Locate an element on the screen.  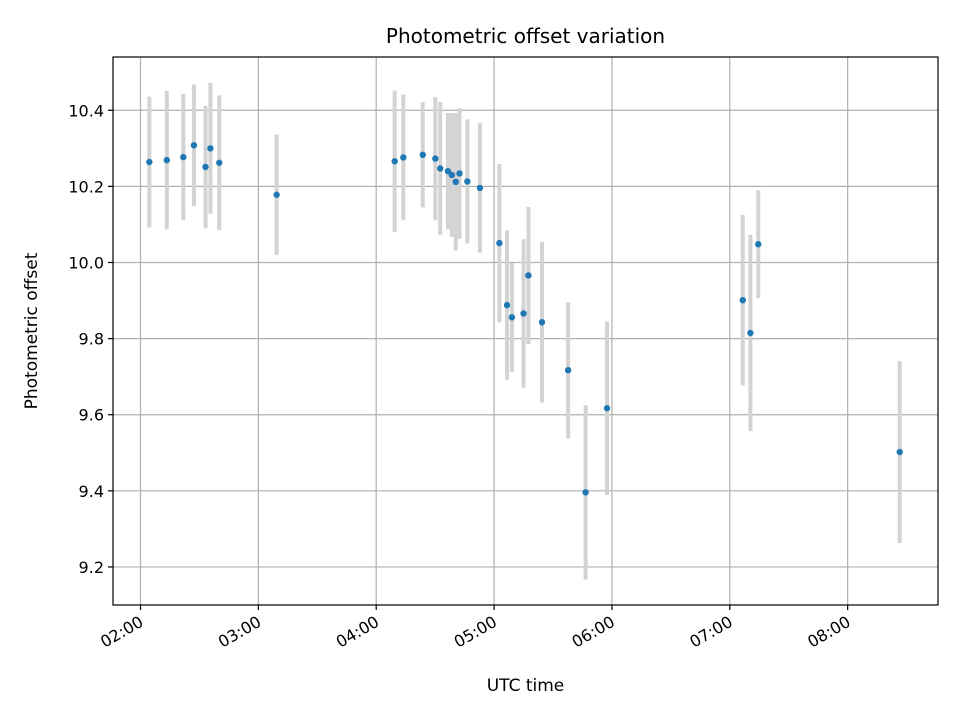
y-tick-label: 9.6 is located at coordinates (91, 415).